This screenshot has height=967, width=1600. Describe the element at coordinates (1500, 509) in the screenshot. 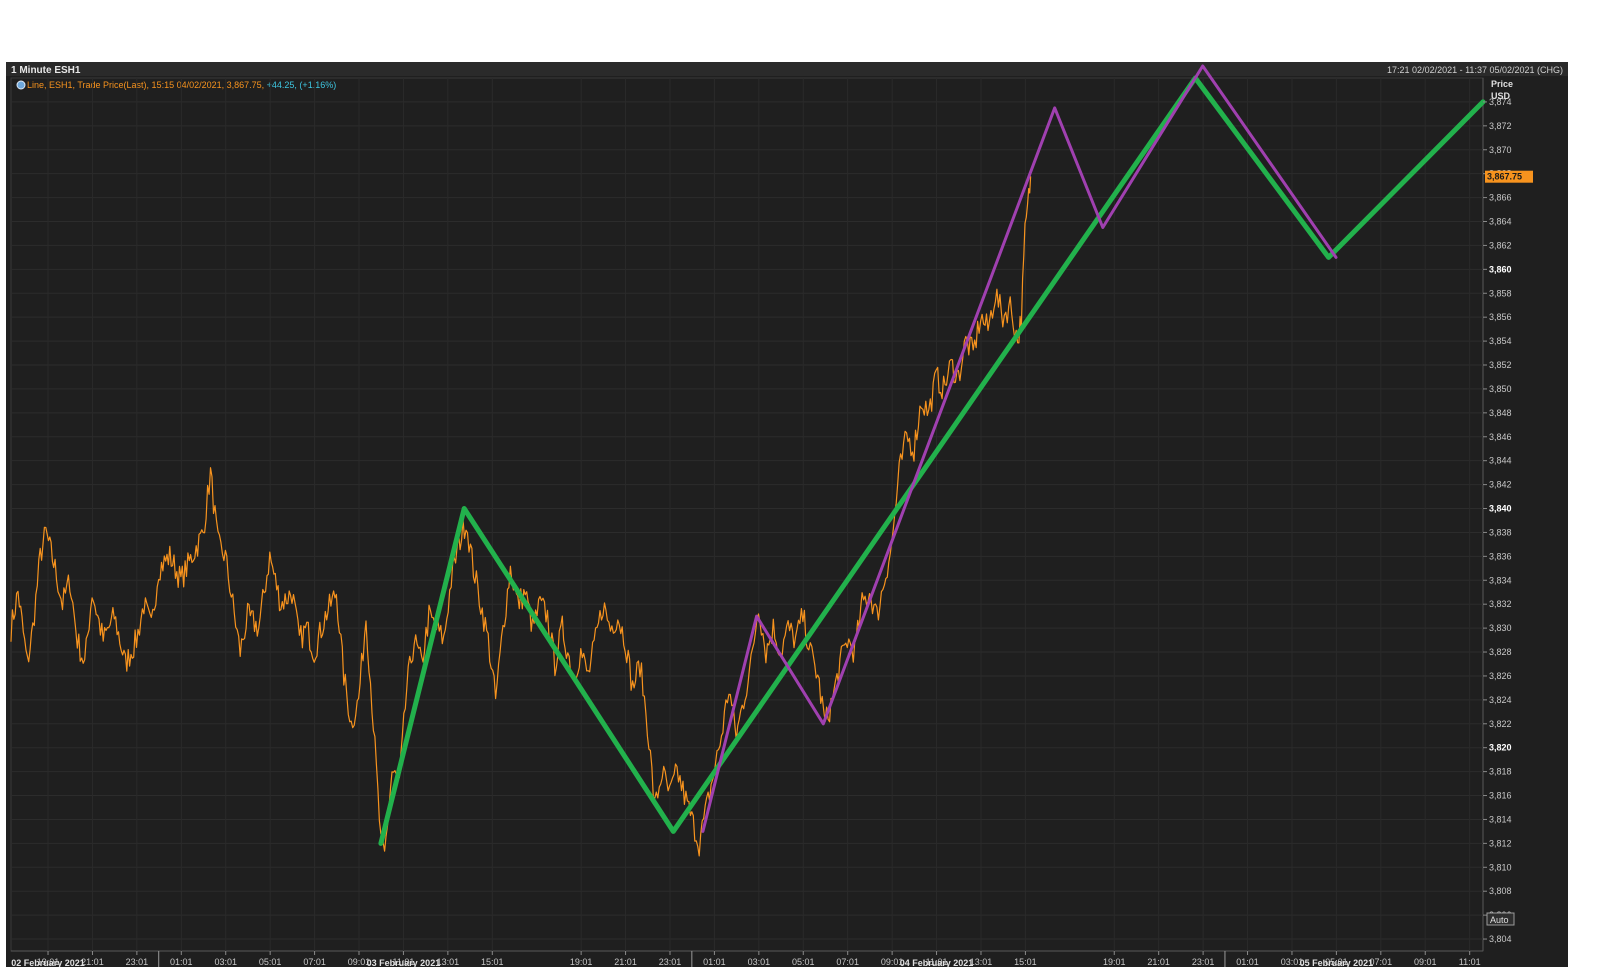

I see `y-tick-label: 3,840` at that location.